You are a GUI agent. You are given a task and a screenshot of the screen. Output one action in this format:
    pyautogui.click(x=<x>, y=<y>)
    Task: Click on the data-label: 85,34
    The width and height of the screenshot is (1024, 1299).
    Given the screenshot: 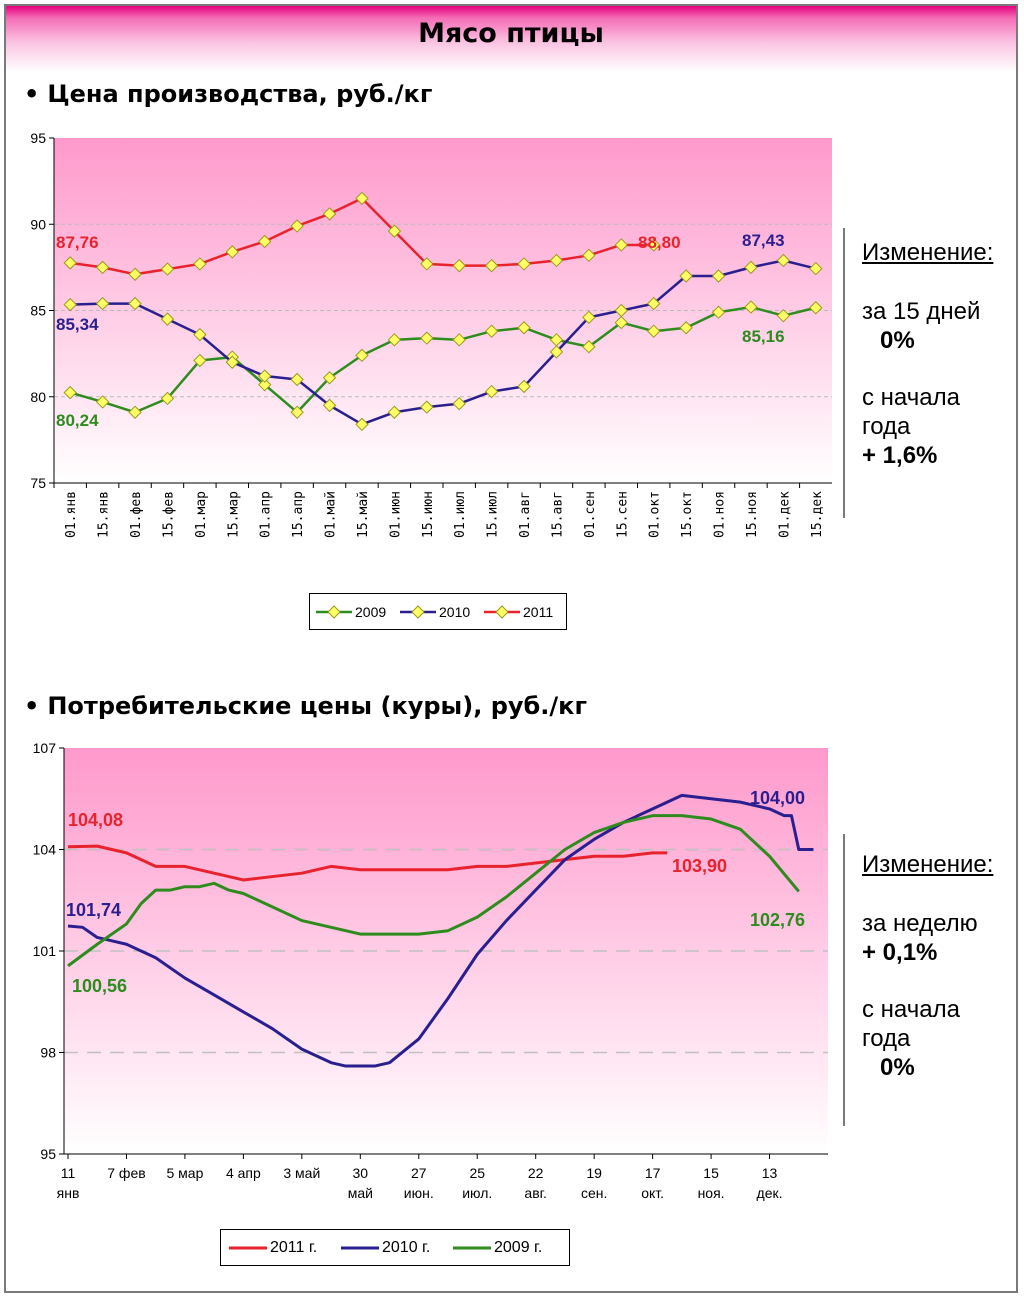 What is the action you would take?
    pyautogui.click(x=77, y=324)
    